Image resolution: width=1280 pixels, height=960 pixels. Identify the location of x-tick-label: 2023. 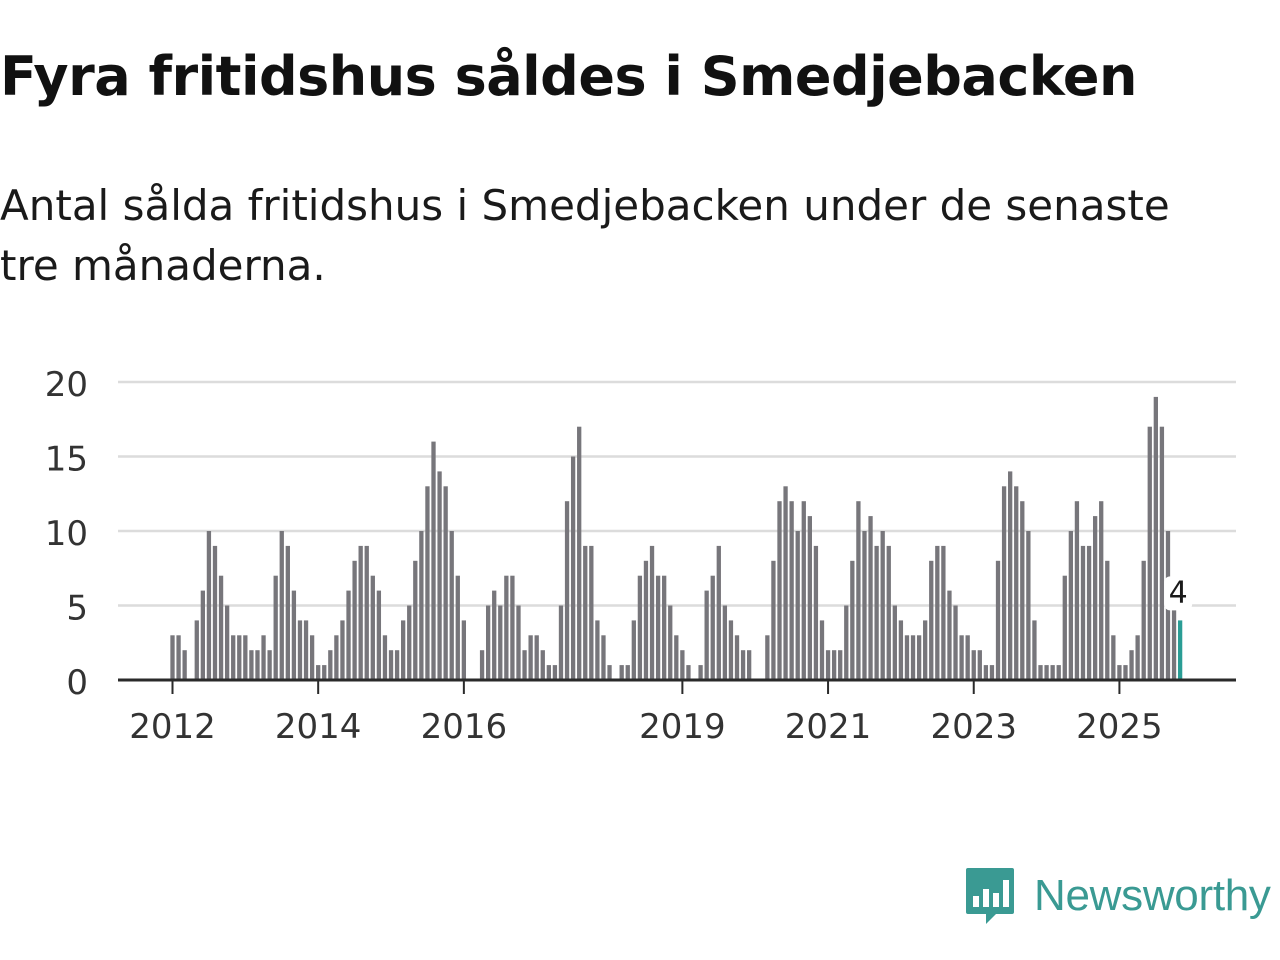
(973, 727).